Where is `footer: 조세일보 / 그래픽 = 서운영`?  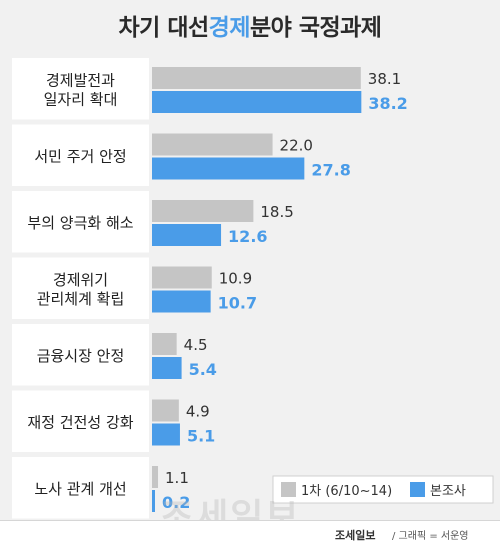 footer: 조세일보 / 그래픽 = 서운영 is located at coordinates (250, 533).